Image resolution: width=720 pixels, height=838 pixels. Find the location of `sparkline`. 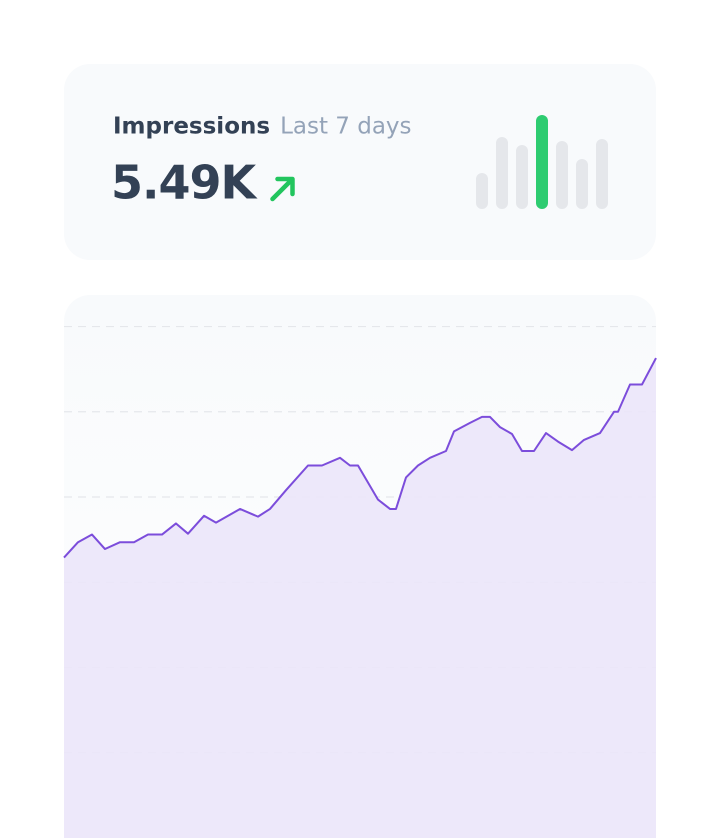

sparkline is located at coordinates (542, 162).